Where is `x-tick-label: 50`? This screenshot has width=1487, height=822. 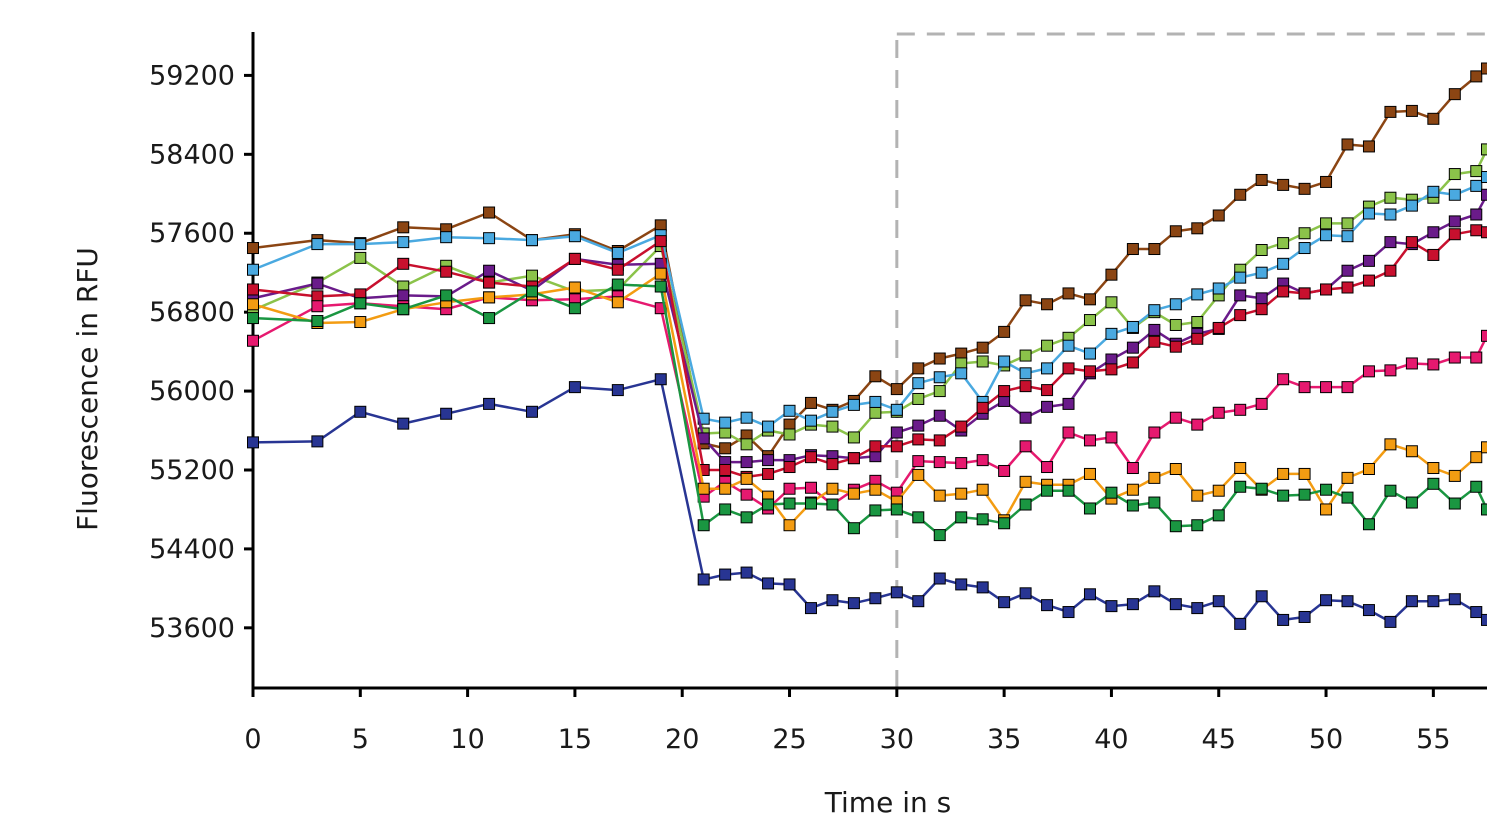
x-tick-label: 50 is located at coordinates (1326, 739).